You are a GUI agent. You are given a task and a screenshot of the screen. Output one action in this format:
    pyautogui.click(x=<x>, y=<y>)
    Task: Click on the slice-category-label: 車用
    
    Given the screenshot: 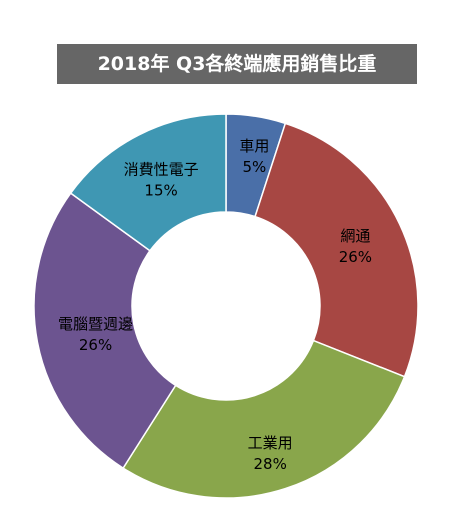 What is the action you would take?
    pyautogui.click(x=254, y=146)
    